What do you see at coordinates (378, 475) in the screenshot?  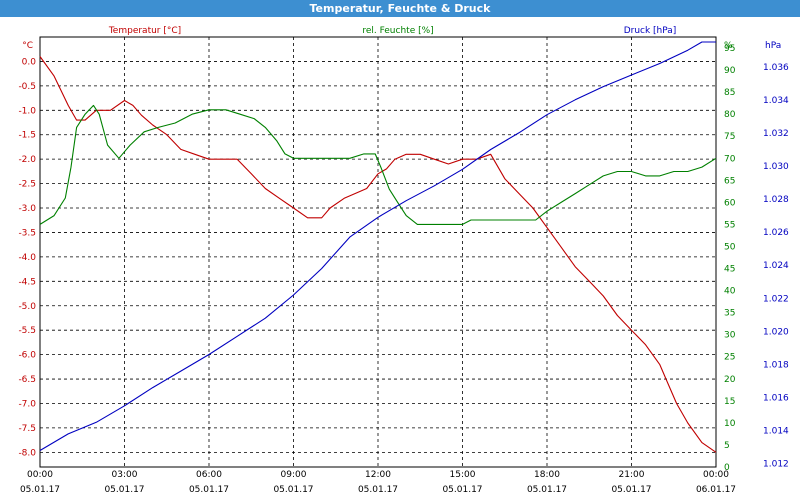 I see `time-tick-label: 12:00` at bounding box center [378, 475].